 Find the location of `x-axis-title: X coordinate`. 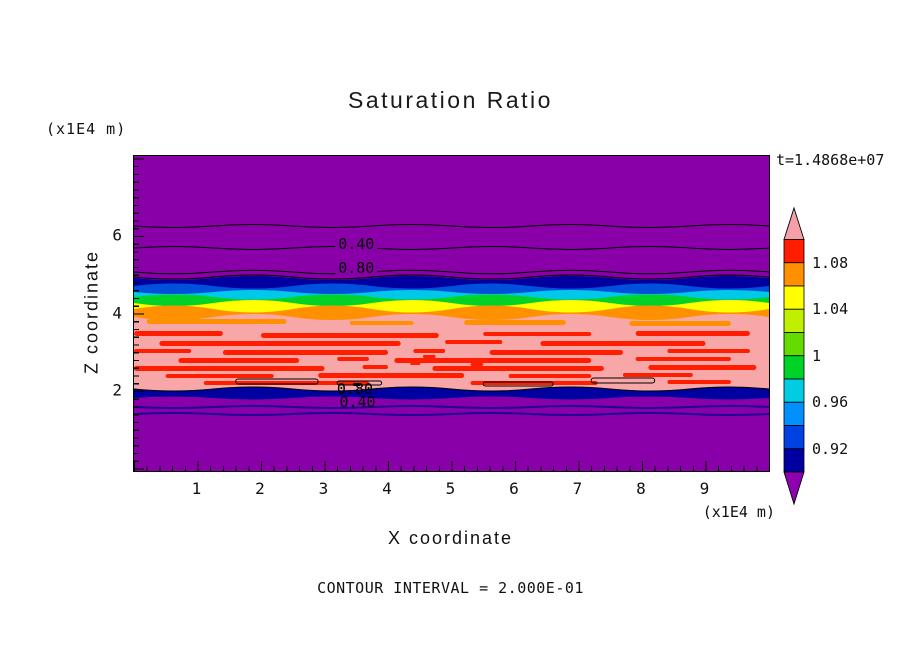

x-axis-title: X coordinate is located at coordinates (450, 538).